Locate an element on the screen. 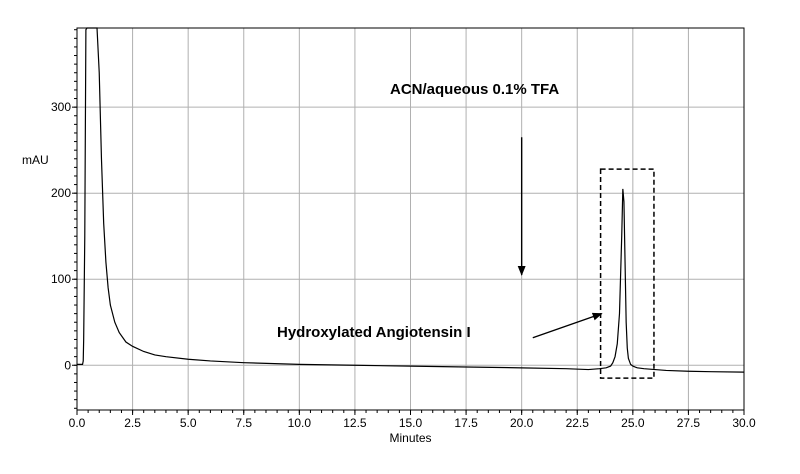 The image size is (800, 474). x-tick-label: 15.0 is located at coordinates (411, 423).